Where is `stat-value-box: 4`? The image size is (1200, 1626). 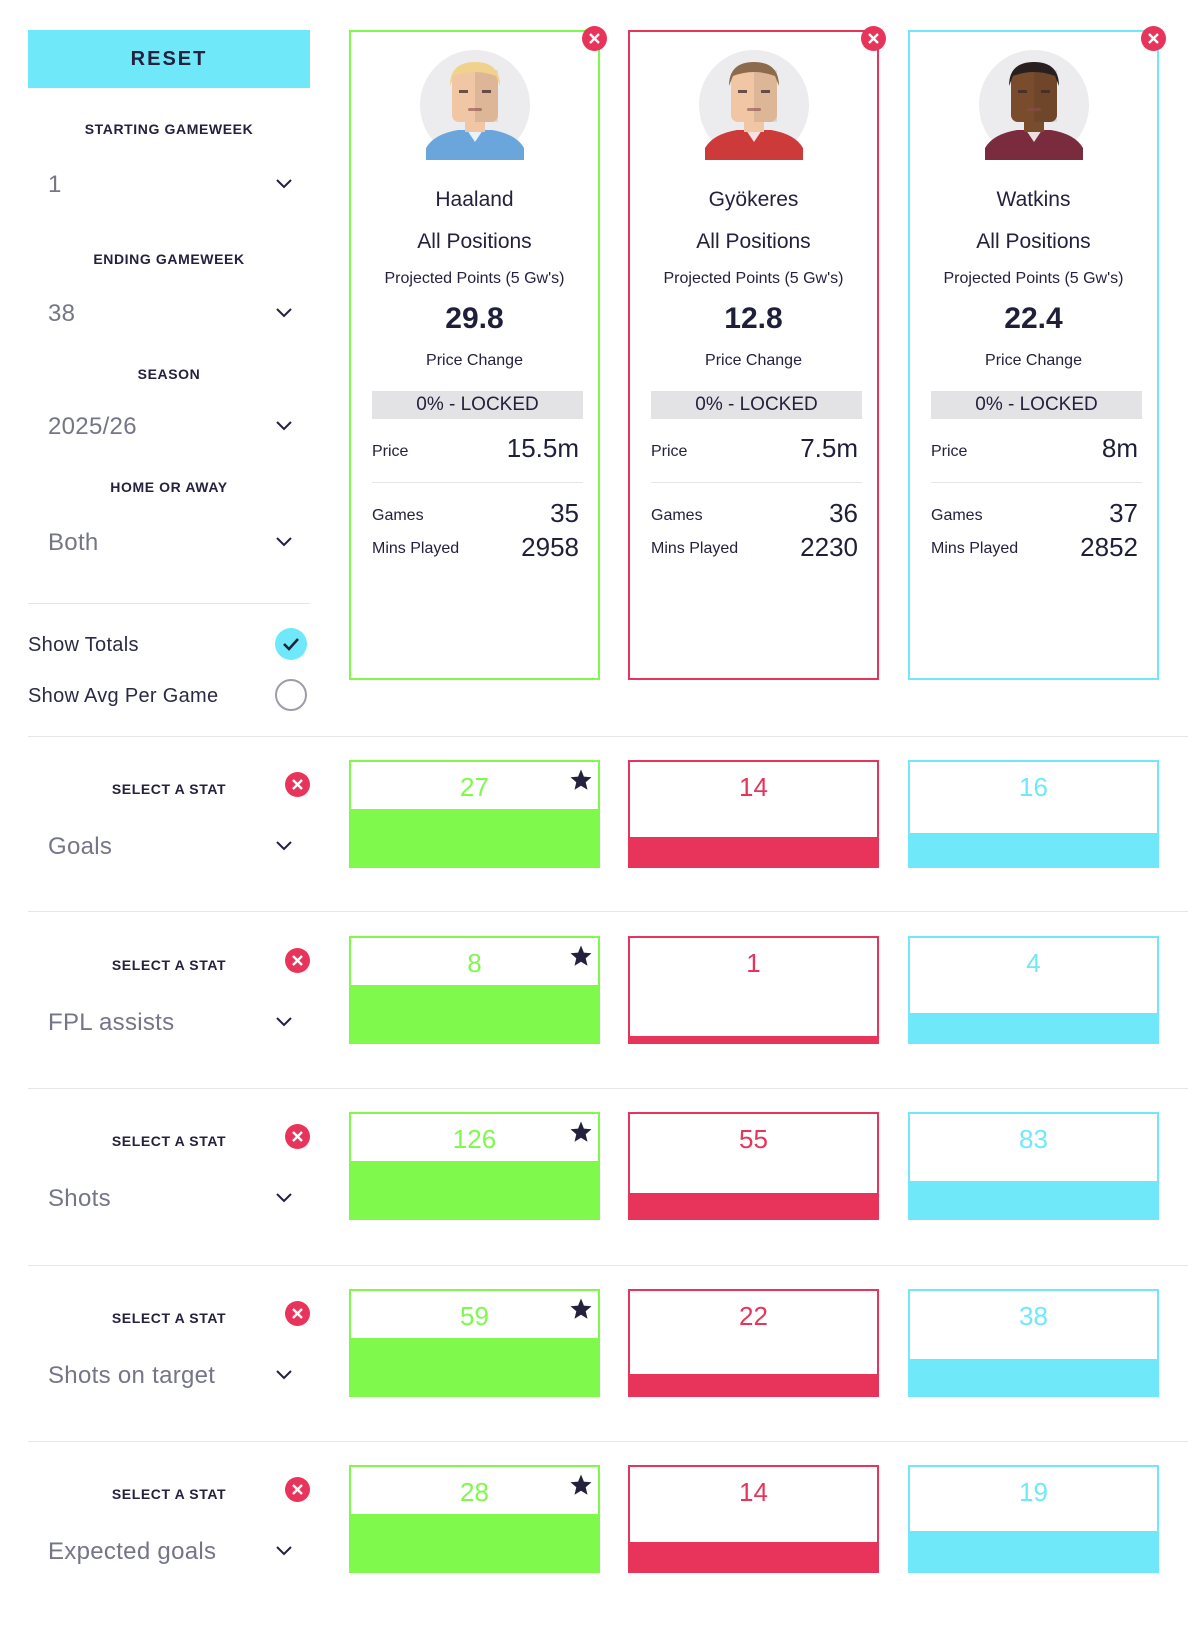 stat-value-box: 4 is located at coordinates (1033, 990).